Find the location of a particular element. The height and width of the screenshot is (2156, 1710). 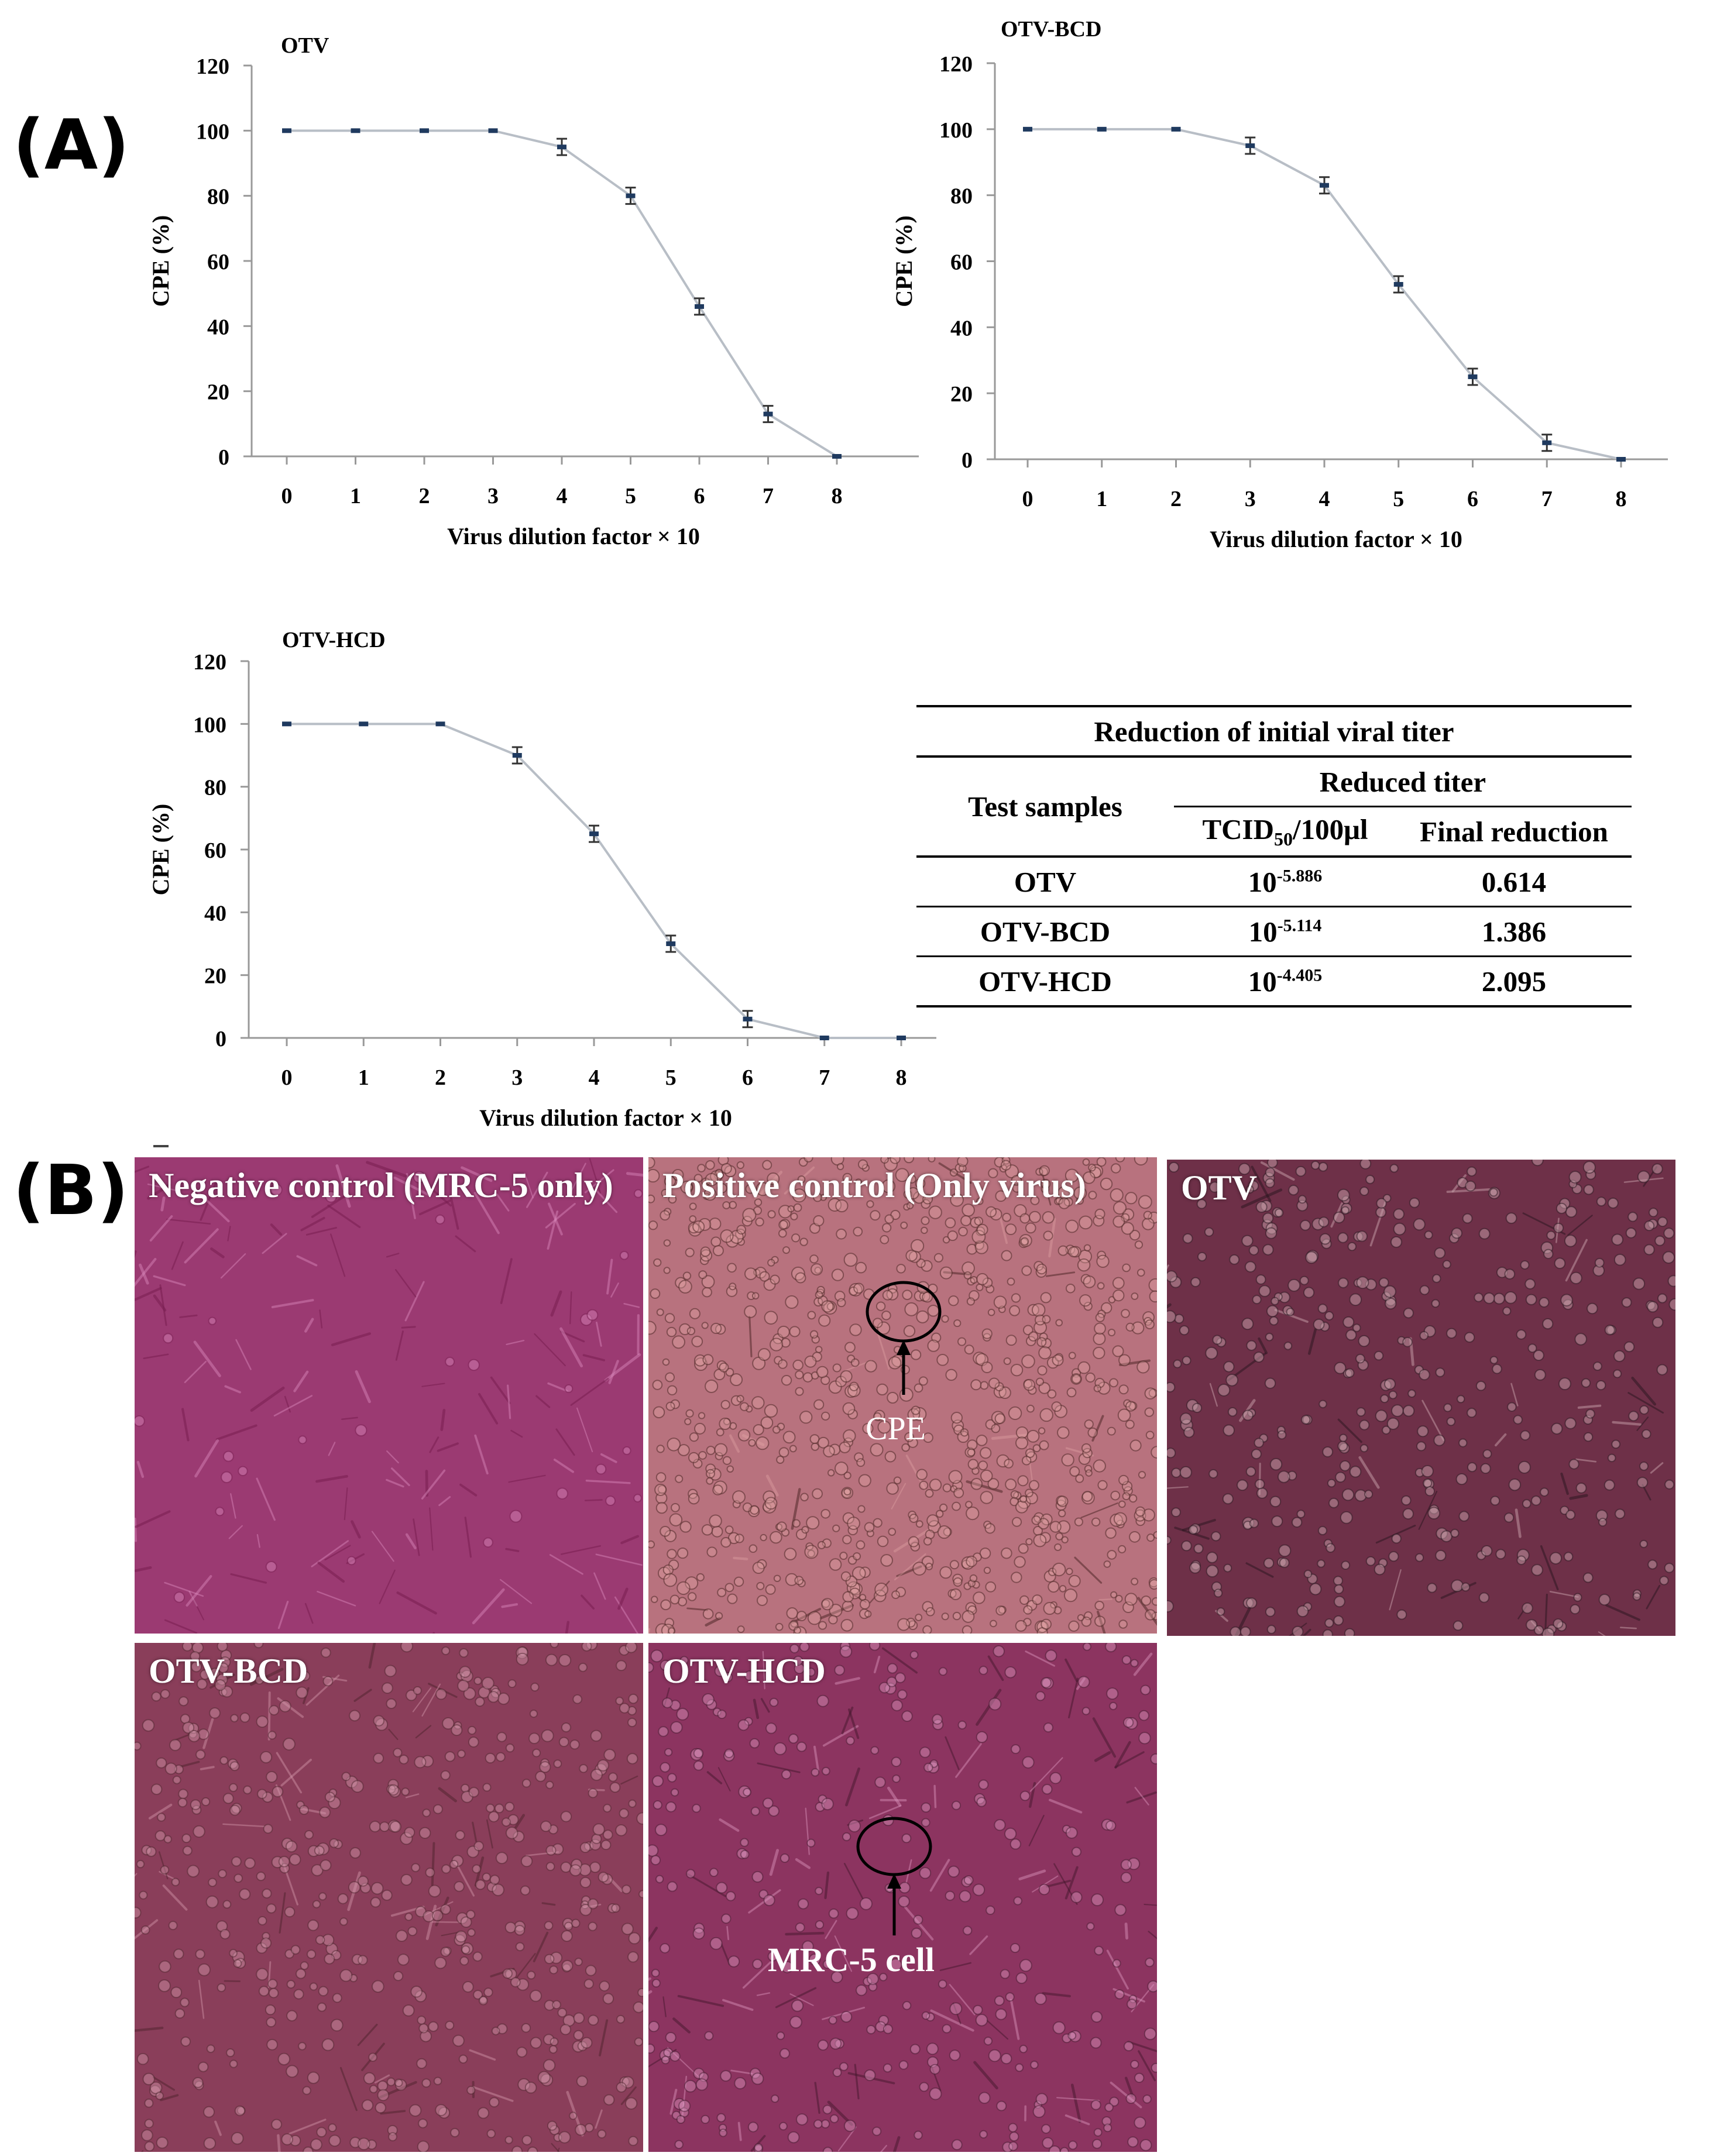

x-tick-label: 5 is located at coordinates (630, 496).